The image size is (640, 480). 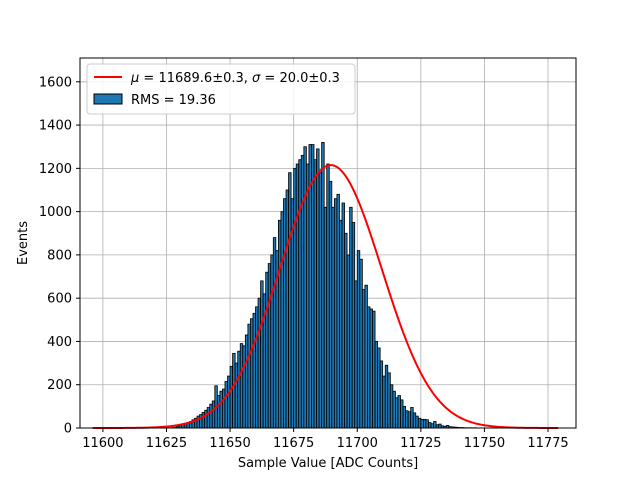 I want to click on x-axis-label: Sample Value [ADC Counts], so click(x=328, y=463).